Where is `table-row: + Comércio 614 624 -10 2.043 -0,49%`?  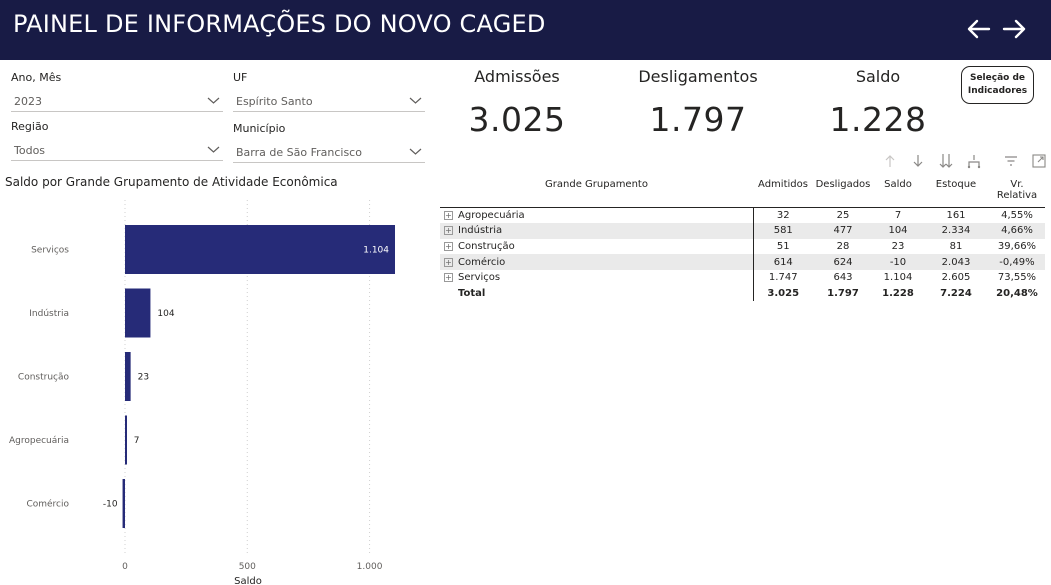
table-row: + Comércio 614 624 -10 2.043 -0,49% is located at coordinates (742, 262).